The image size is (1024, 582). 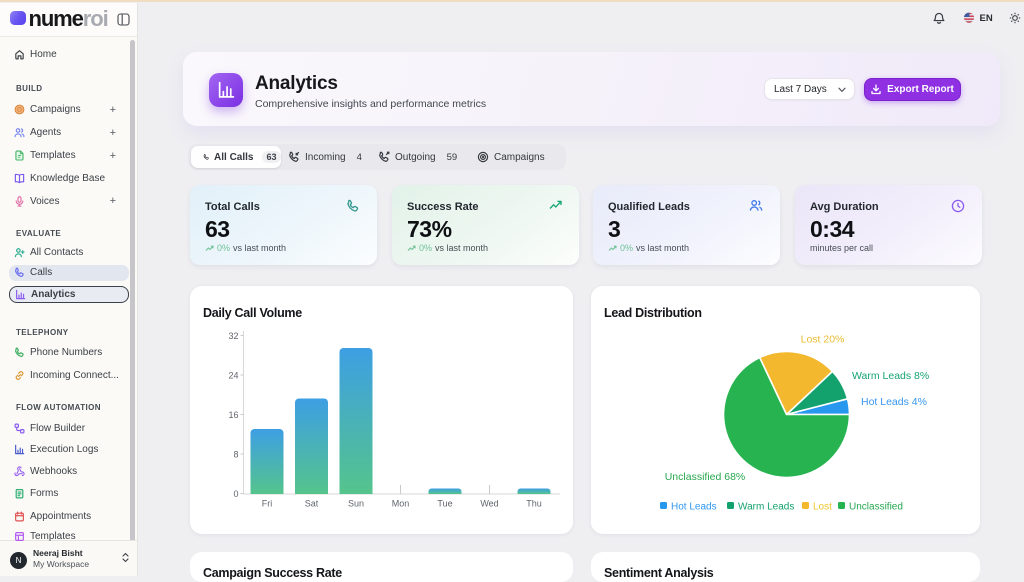 What do you see at coordinates (401, 504) in the screenshot?
I see `svg-text: Mon` at bounding box center [401, 504].